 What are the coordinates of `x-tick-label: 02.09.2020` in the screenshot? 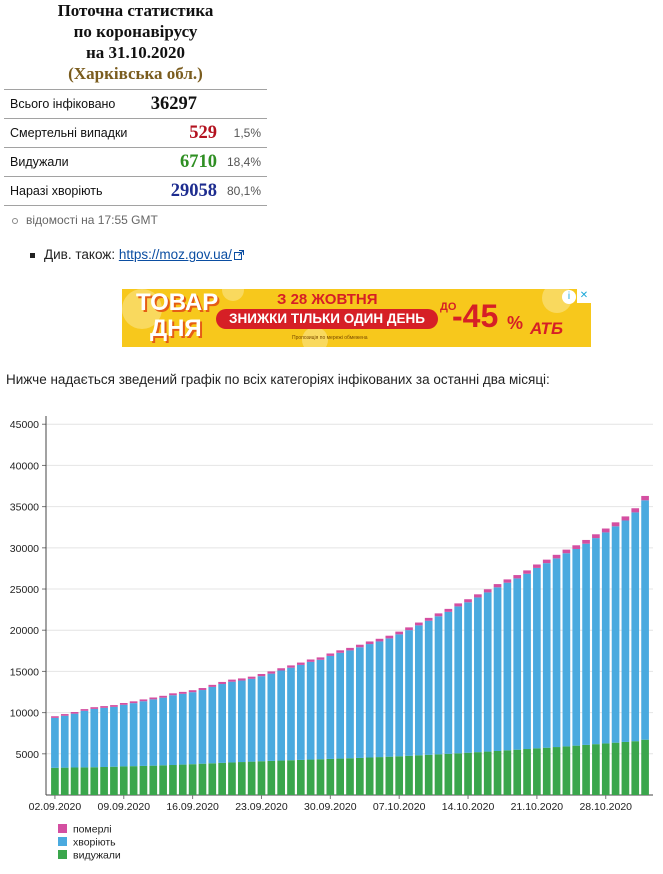 It's located at (55, 807).